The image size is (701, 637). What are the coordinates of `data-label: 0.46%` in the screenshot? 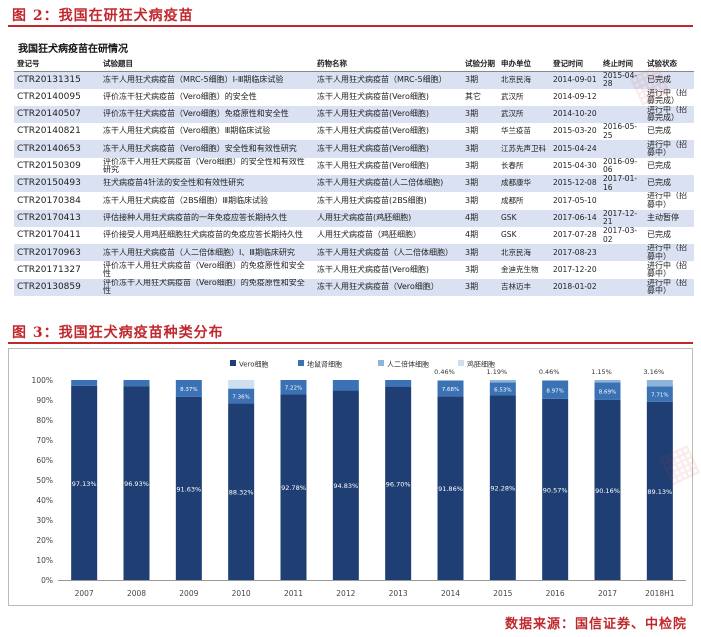 It's located at (549, 372).